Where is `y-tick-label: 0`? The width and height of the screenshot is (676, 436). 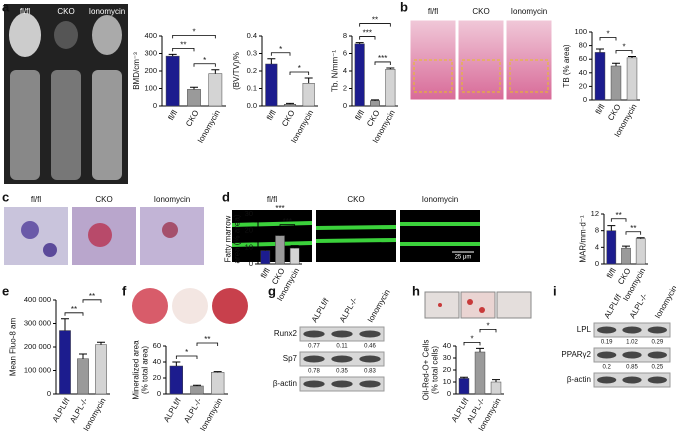 y-tick-label: 0 is located at coordinates (585, 99).